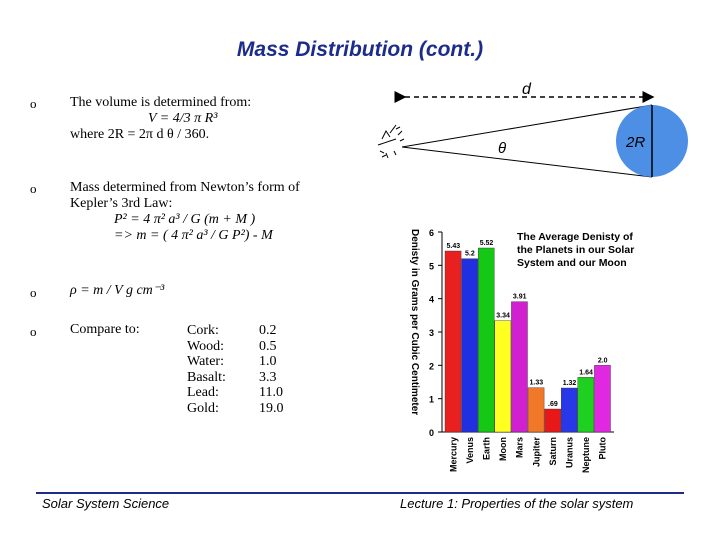 The height and width of the screenshot is (540, 720). Describe the element at coordinates (603, 360) in the screenshot. I see `bar-value-label: 2.0` at that location.